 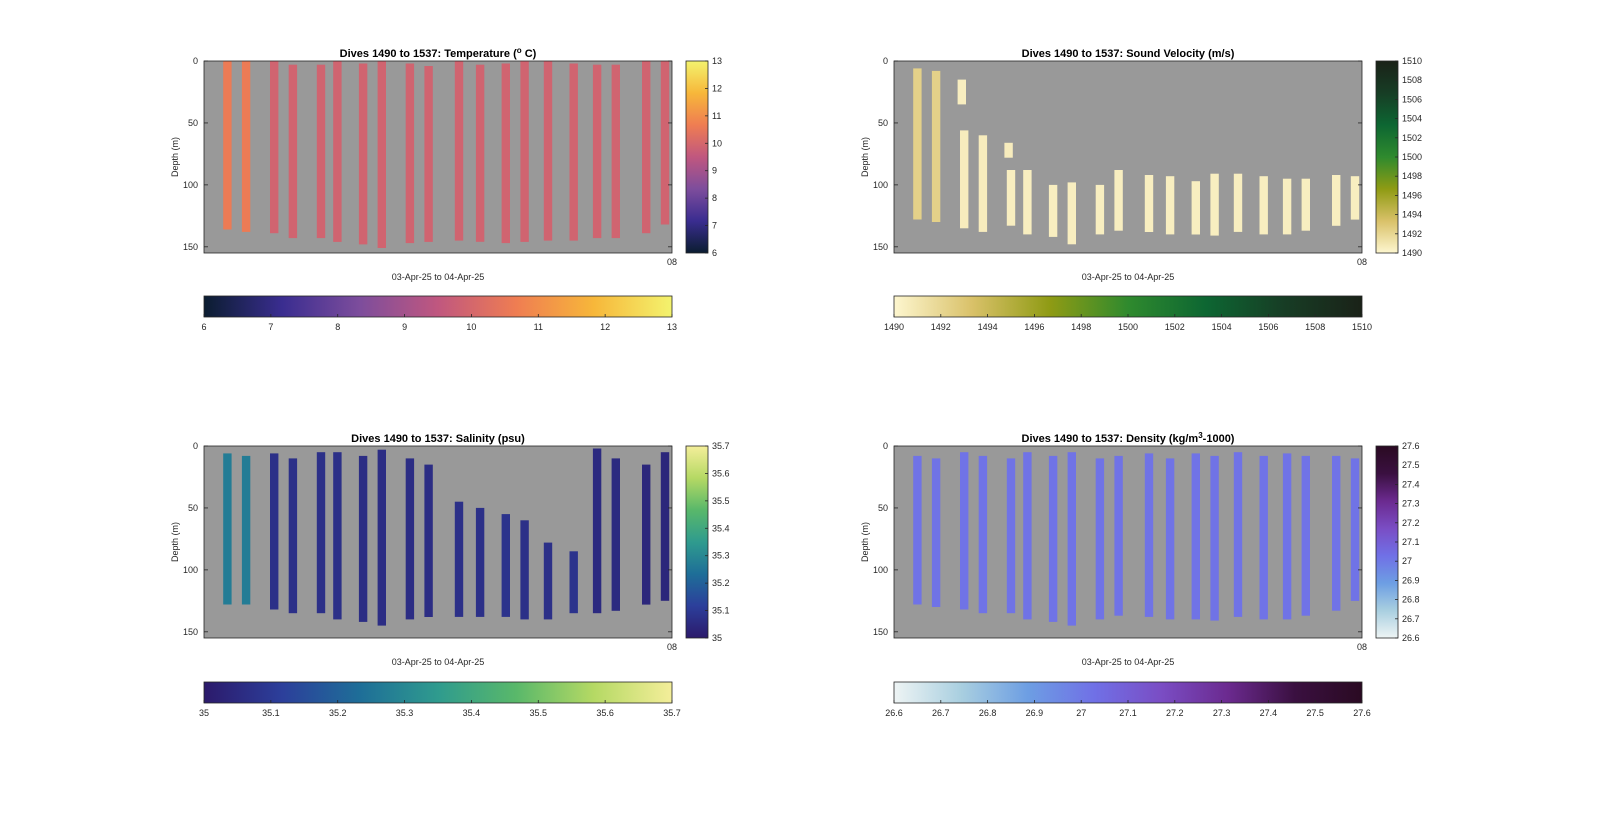 I want to click on colorbar-tick-label: 1502, so click(x=1175, y=327).